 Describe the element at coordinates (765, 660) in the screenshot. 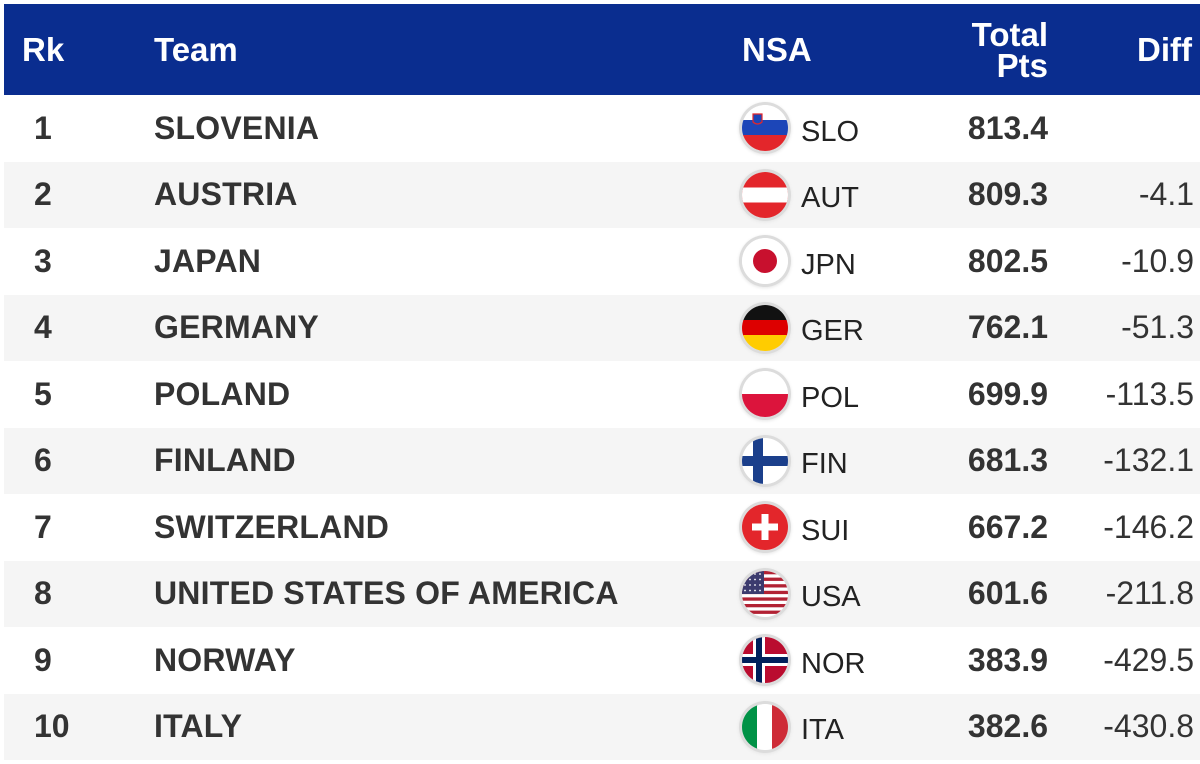

I see `norway-flag-icon` at that location.